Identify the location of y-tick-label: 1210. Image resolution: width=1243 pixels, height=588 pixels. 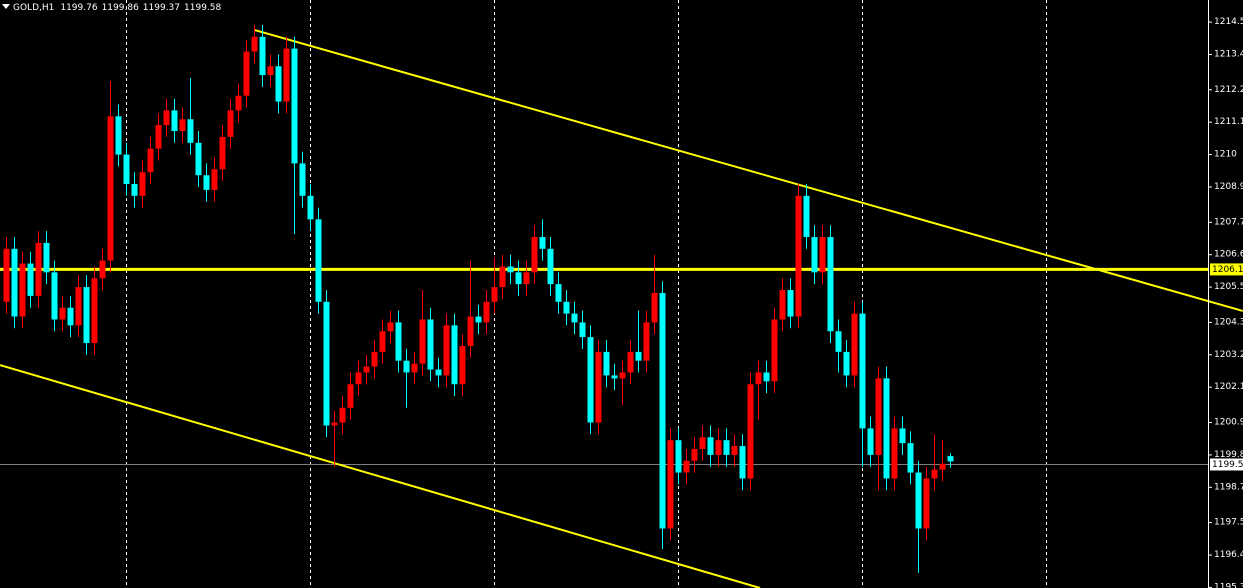
(1225, 155).